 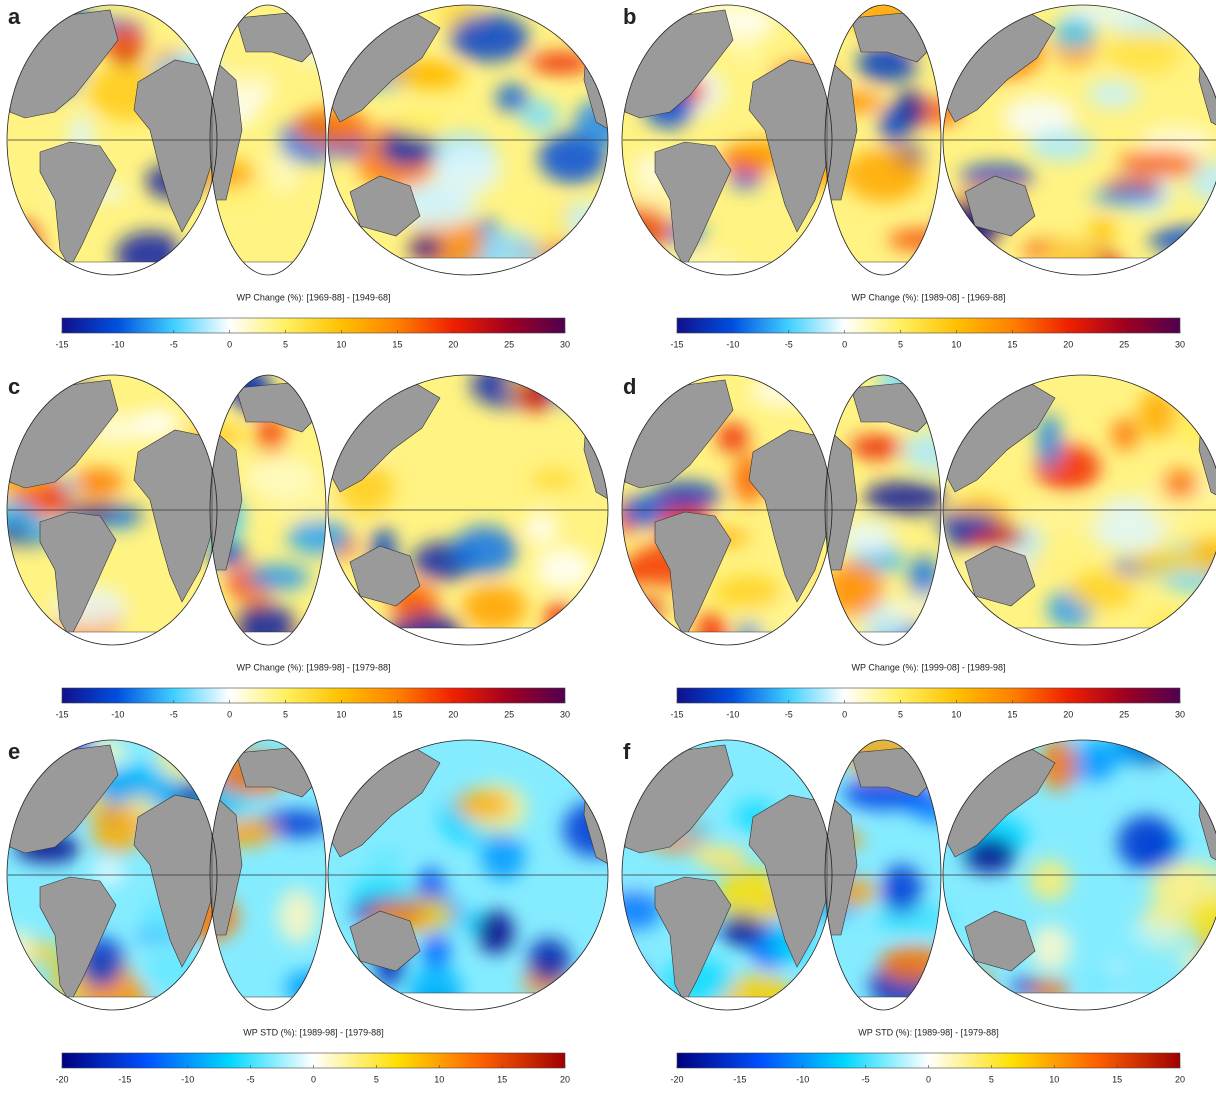 I want to click on colorbar-tick-label: 20, so click(x=453, y=714).